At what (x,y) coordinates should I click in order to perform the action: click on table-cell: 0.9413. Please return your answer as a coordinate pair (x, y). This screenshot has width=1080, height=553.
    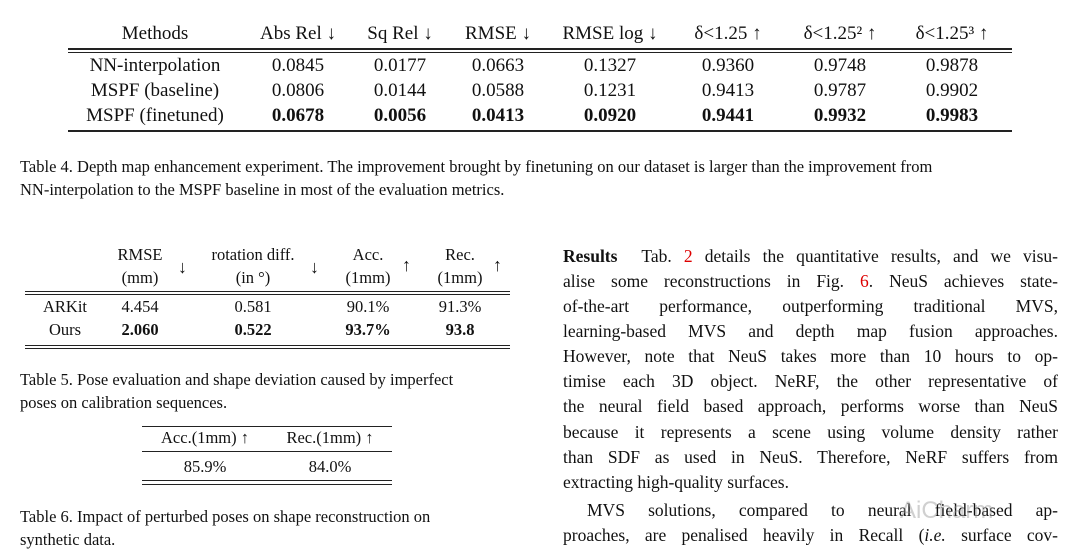
    Looking at the image, I should click on (728, 90).